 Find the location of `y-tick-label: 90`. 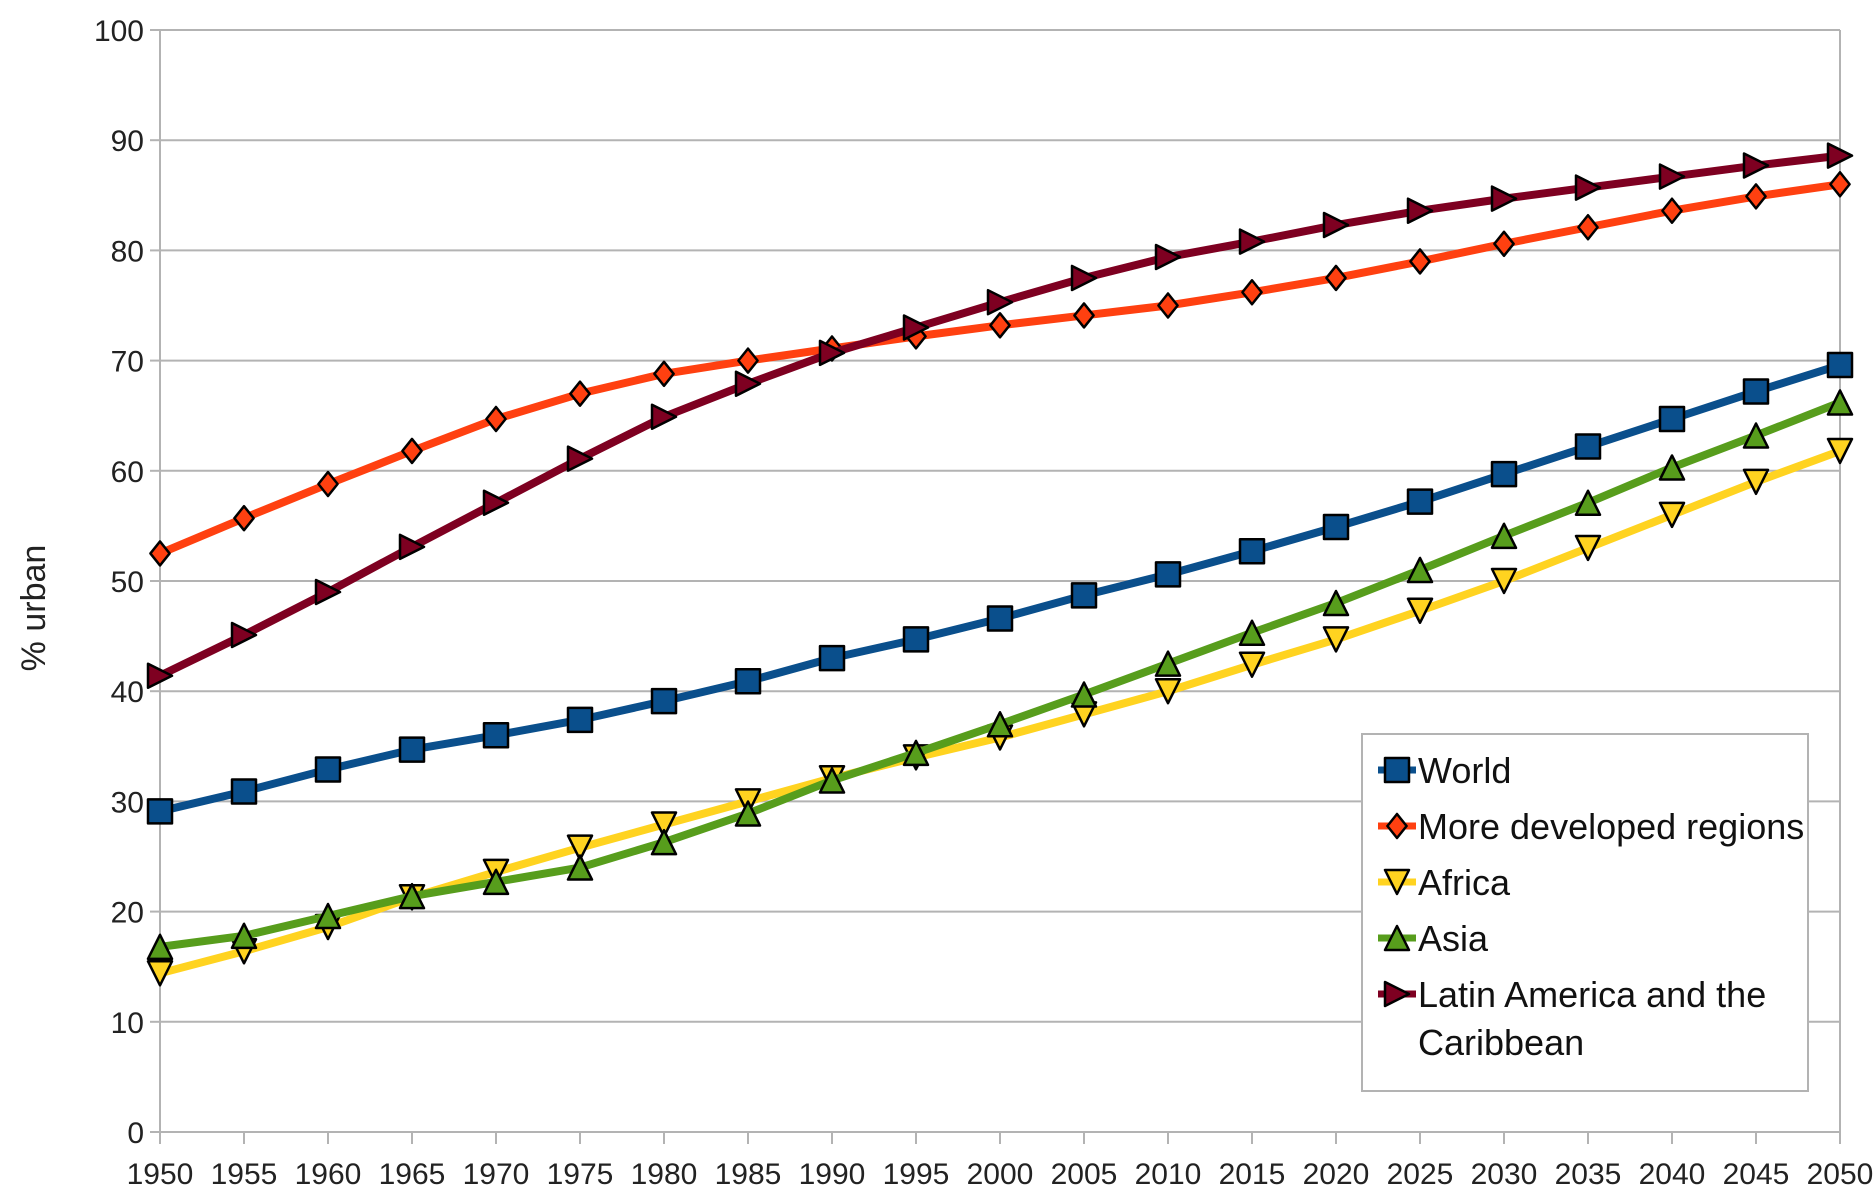

y-tick-label: 90 is located at coordinates (127, 141).